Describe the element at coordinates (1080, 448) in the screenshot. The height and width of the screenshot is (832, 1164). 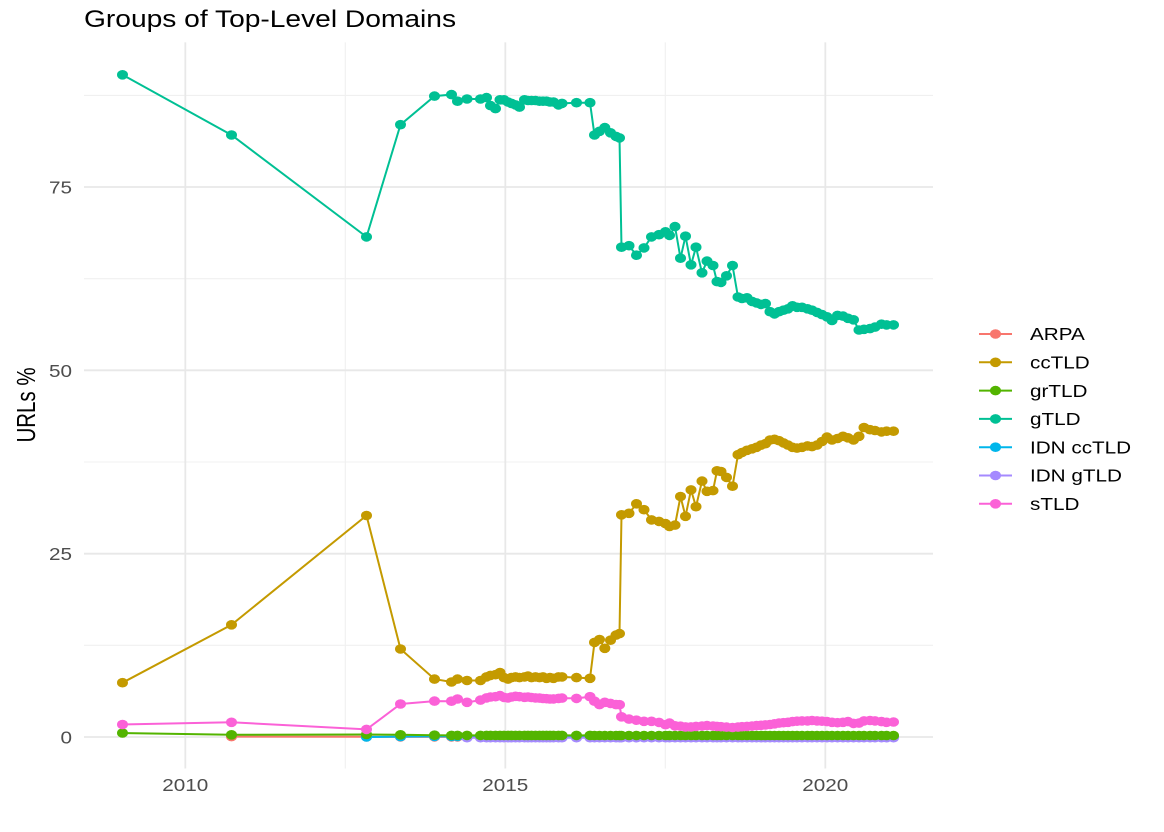
I see `svg-text: IDN ccTLD` at that location.